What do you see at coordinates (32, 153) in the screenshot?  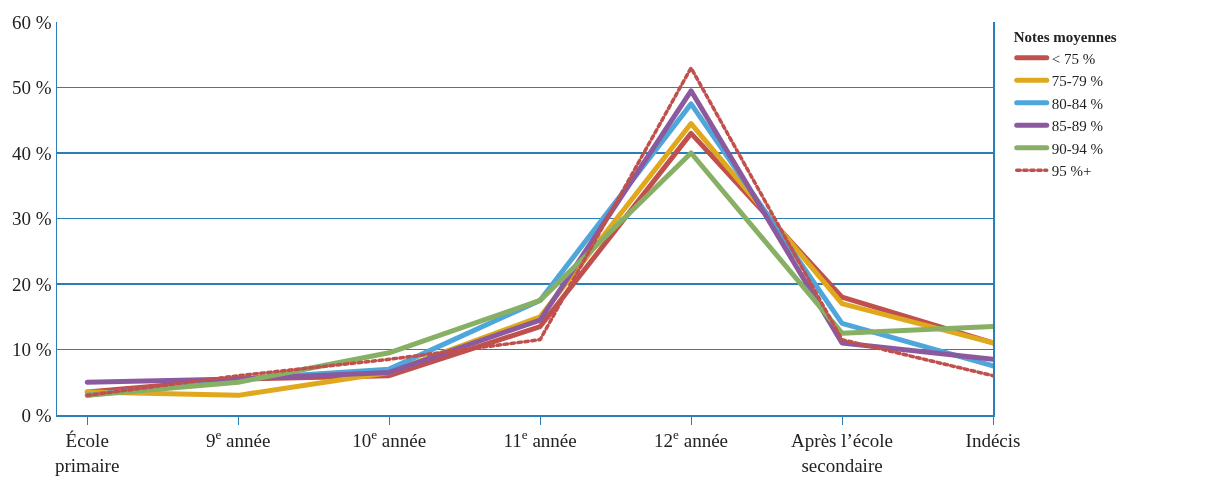 I see `y-tick-label: 40 %` at bounding box center [32, 153].